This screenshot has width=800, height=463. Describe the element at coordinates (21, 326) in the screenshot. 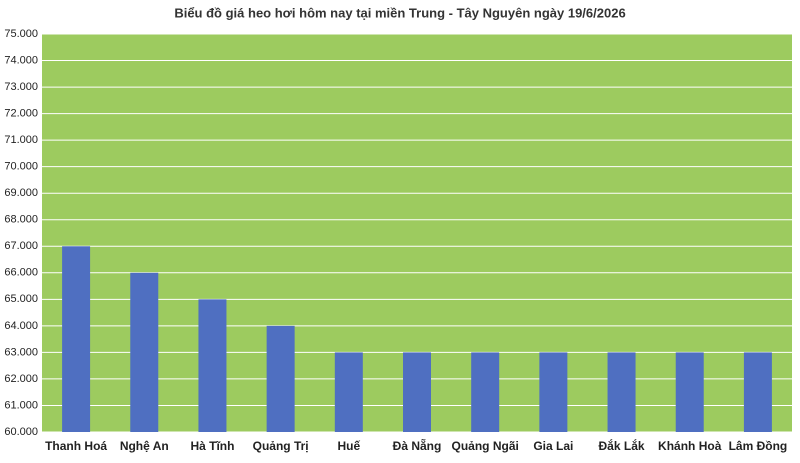

I see `y-tick-label: 64.000` at that location.